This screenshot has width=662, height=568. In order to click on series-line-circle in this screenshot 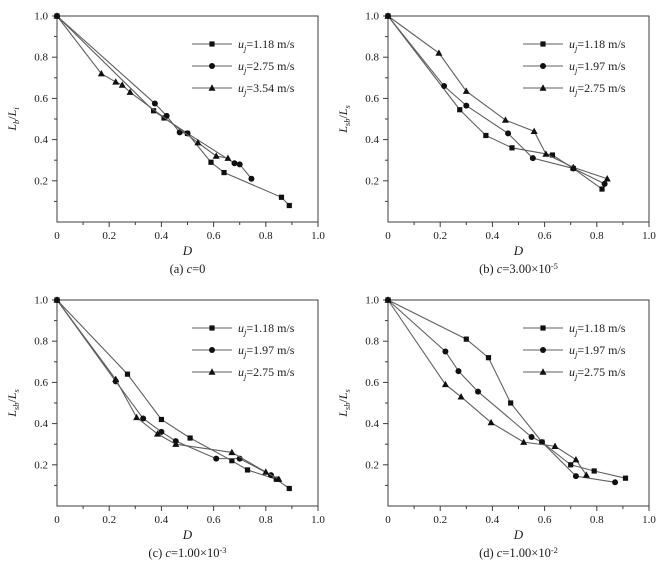, I will do `click(501, 391)`.